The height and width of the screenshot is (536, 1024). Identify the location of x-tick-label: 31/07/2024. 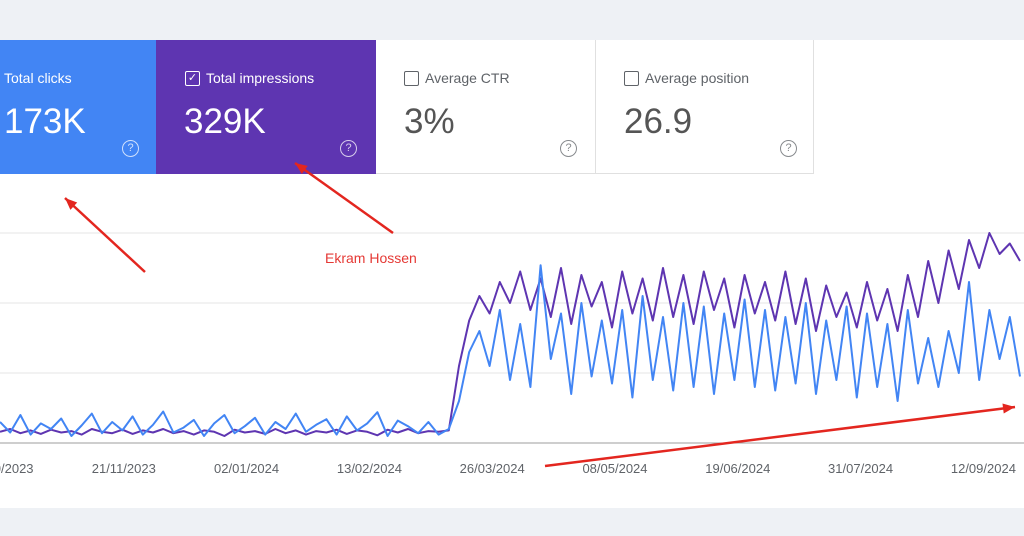
(860, 468).